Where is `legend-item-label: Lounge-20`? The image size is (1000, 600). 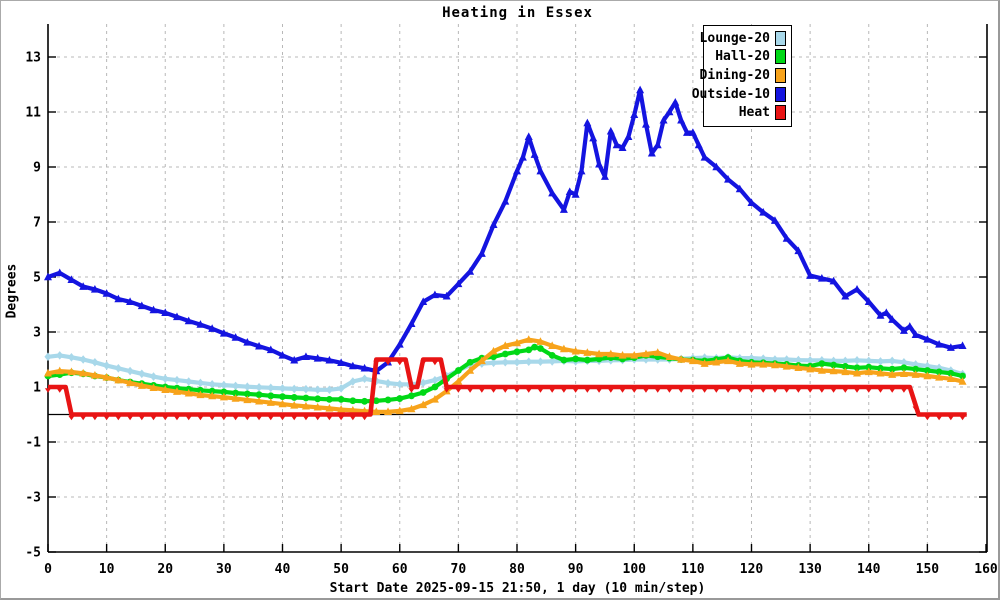 legend-item-label: Lounge-20 is located at coordinates (734, 38).